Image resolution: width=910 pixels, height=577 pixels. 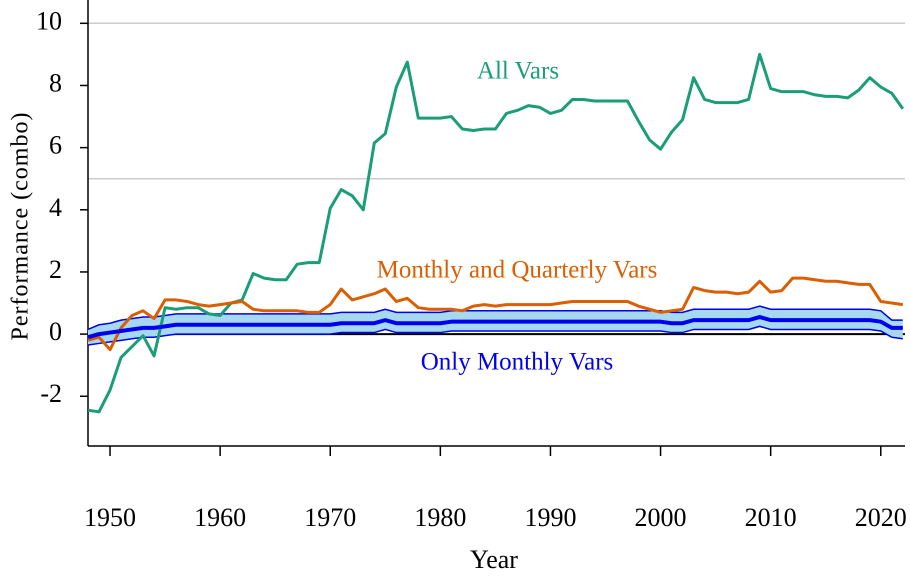 I want to click on x-tick-label: 1960, so click(x=220, y=517).